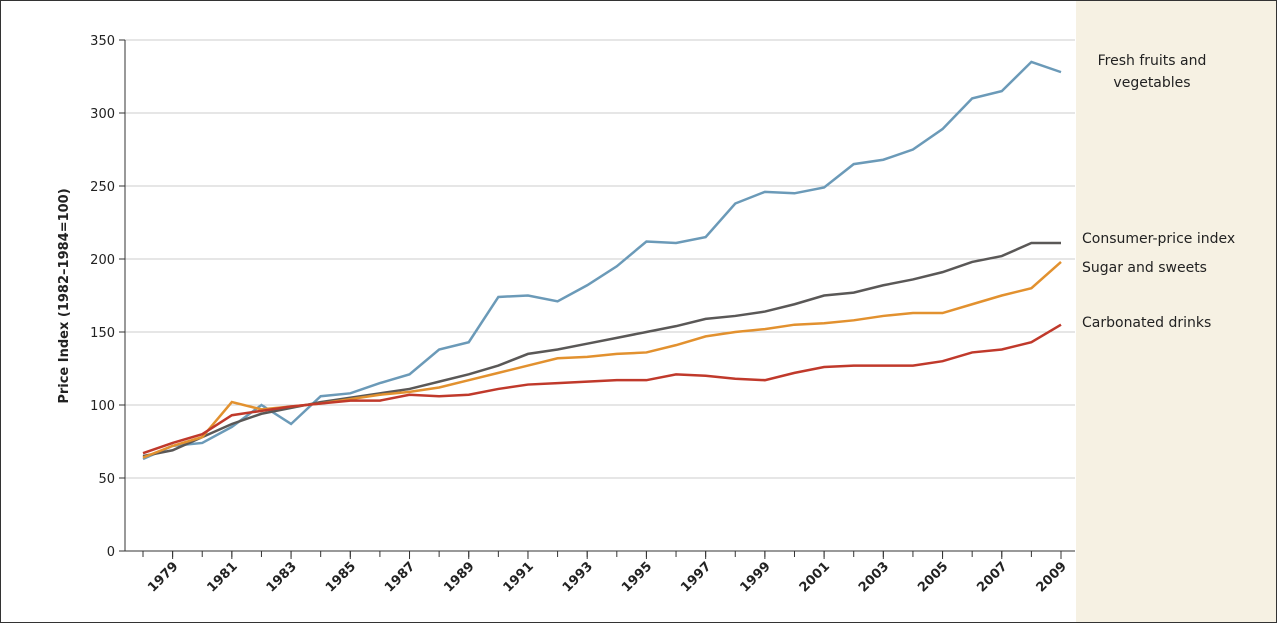  I want to click on y-axis-label: Price Index (1982–1984=100), so click(64, 295).